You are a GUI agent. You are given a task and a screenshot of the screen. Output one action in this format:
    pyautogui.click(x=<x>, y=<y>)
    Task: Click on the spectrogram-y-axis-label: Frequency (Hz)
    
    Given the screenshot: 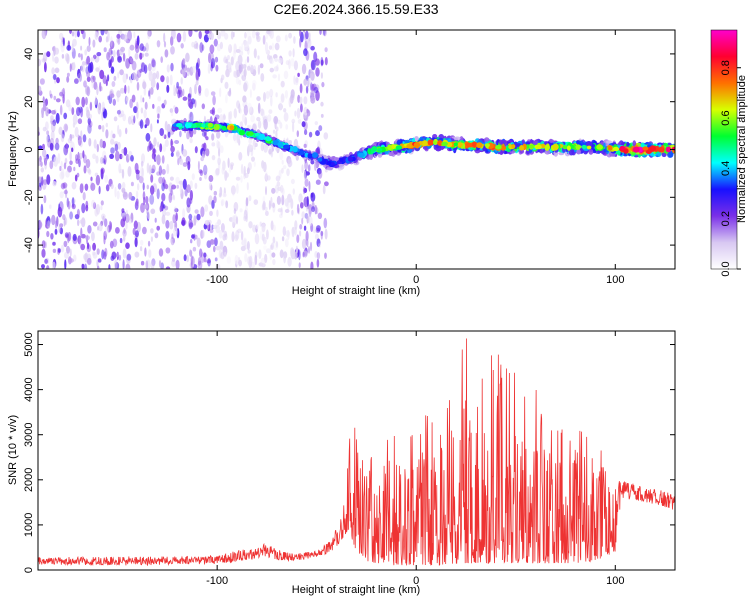 What is the action you would take?
    pyautogui.click(x=13, y=149)
    